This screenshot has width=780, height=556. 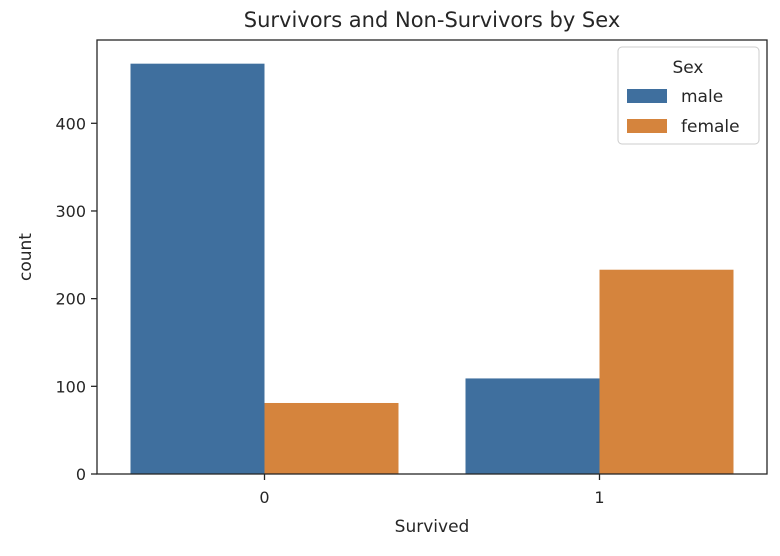 What do you see at coordinates (70, 123) in the screenshot?
I see `y-tick-label: 400` at bounding box center [70, 123].